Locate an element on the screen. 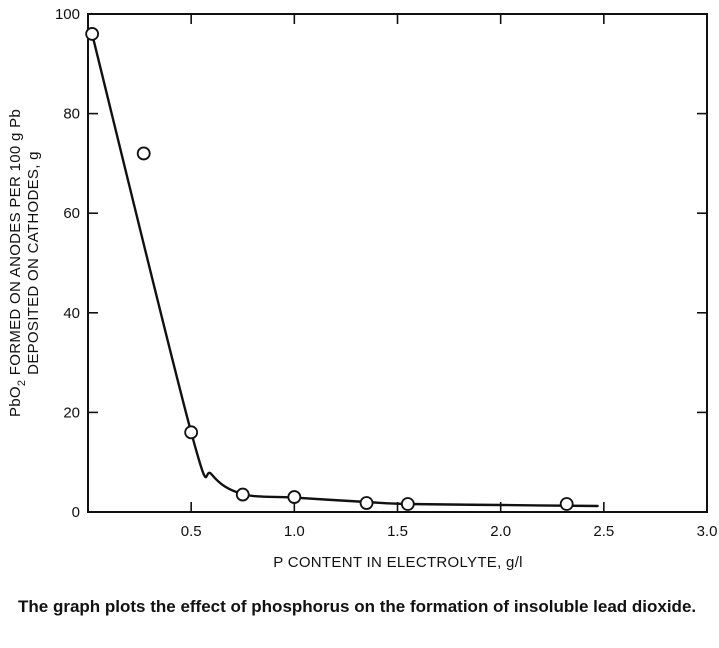 The height and width of the screenshot is (648, 719). x-tick-label: 3.0 is located at coordinates (707, 531).